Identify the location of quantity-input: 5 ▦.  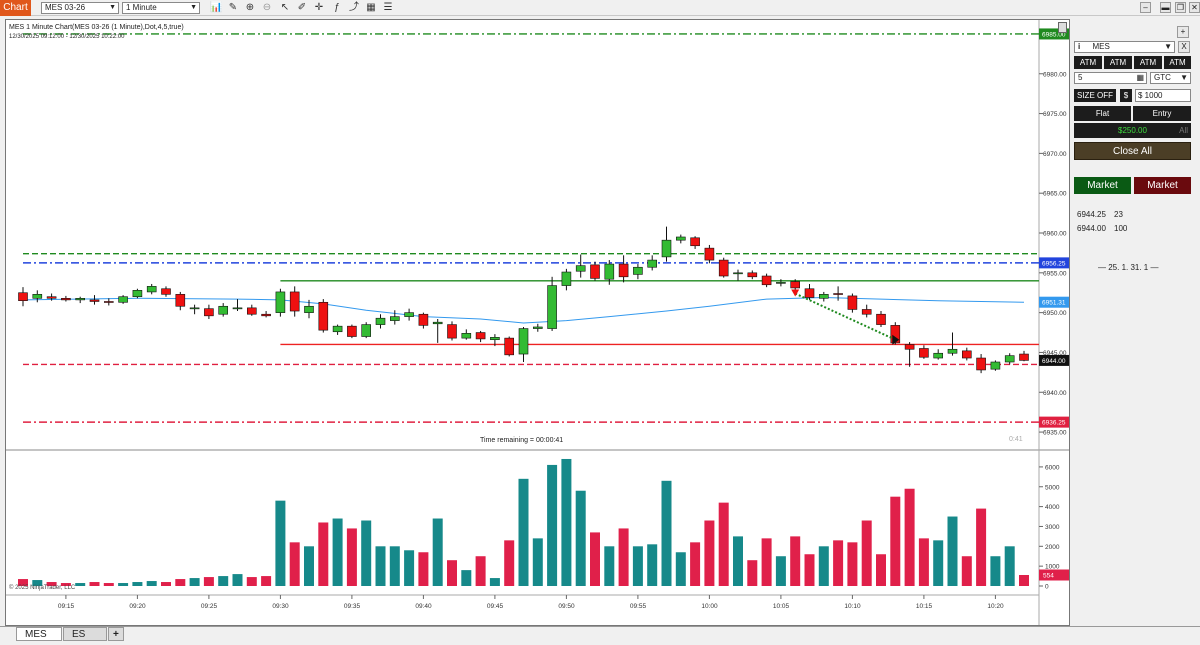
(1110, 78).